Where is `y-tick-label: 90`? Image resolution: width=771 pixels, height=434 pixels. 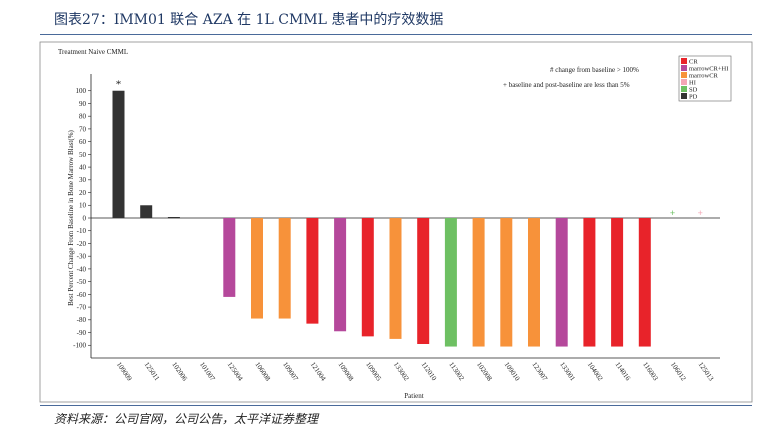
y-tick-label: 90 is located at coordinates (83, 104).